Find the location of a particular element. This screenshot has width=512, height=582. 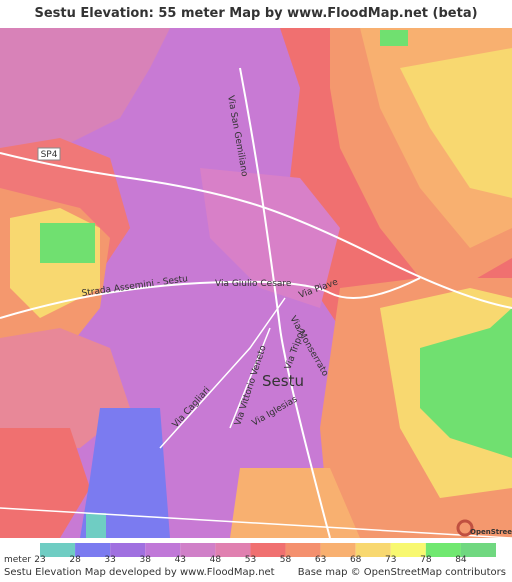

legend-label: 84 is located at coordinates (461, 559).